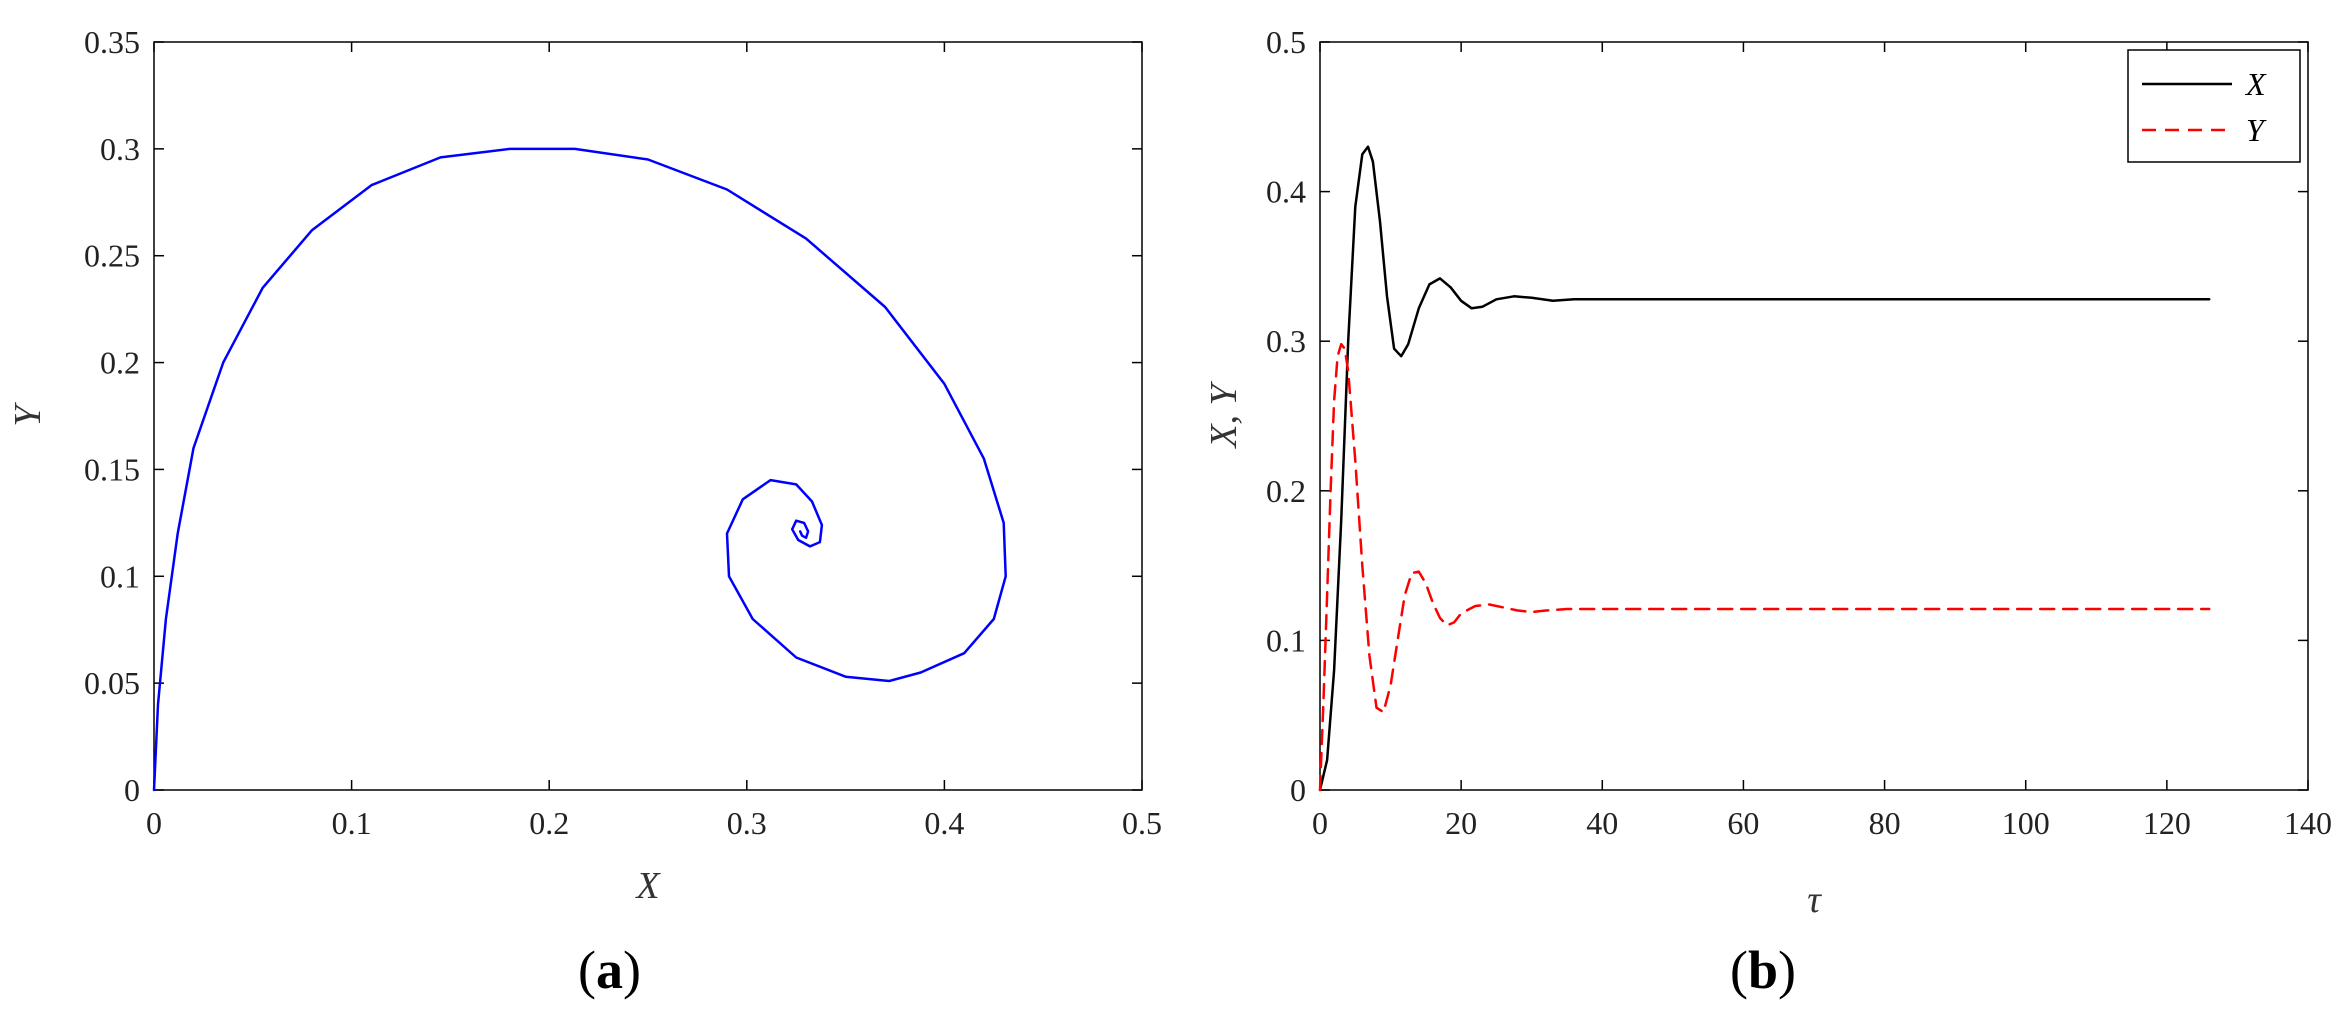  I want to click on x-tick-label: 0.1, so click(352, 823).